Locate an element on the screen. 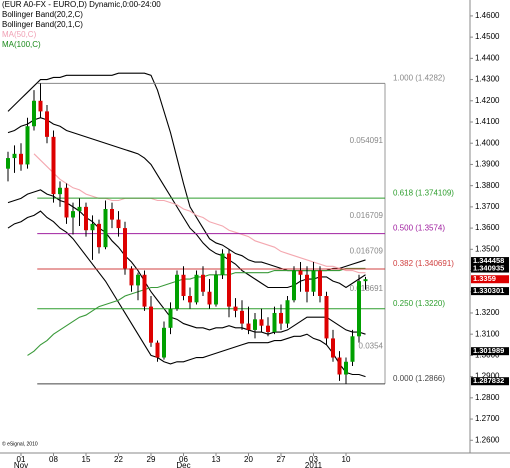  month-label: Nov is located at coordinates (21, 464).